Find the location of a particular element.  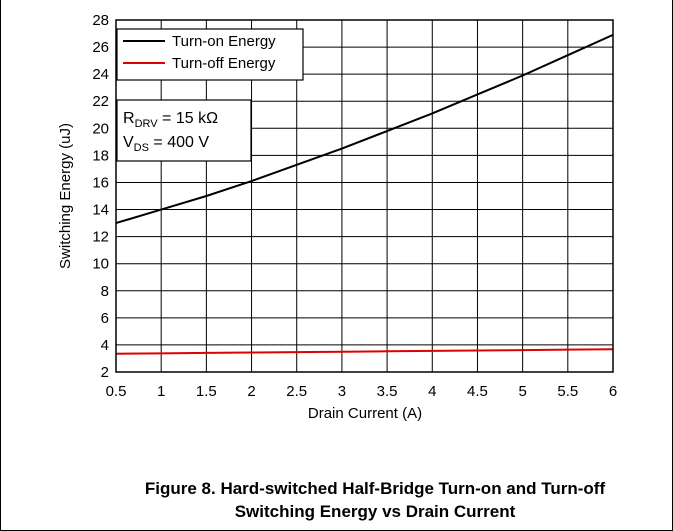

y-tick-label: 14 is located at coordinates (100, 210).